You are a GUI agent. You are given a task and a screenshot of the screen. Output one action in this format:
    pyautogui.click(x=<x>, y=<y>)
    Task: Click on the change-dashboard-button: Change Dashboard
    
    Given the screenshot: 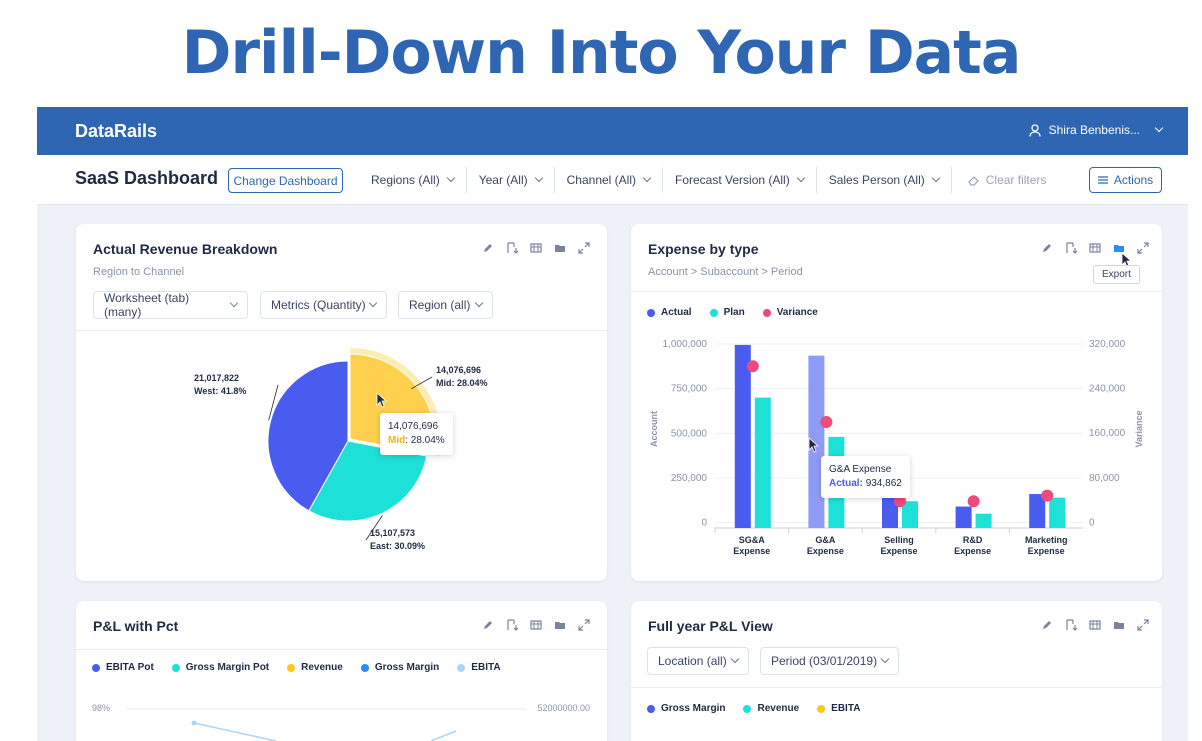 What is the action you would take?
    pyautogui.click(x=285, y=180)
    